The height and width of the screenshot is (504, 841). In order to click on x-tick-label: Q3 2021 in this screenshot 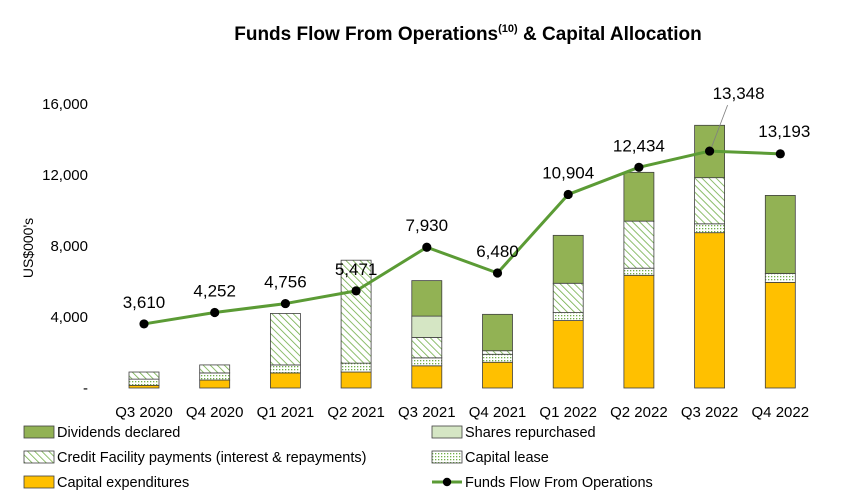, I will do `click(427, 412)`.